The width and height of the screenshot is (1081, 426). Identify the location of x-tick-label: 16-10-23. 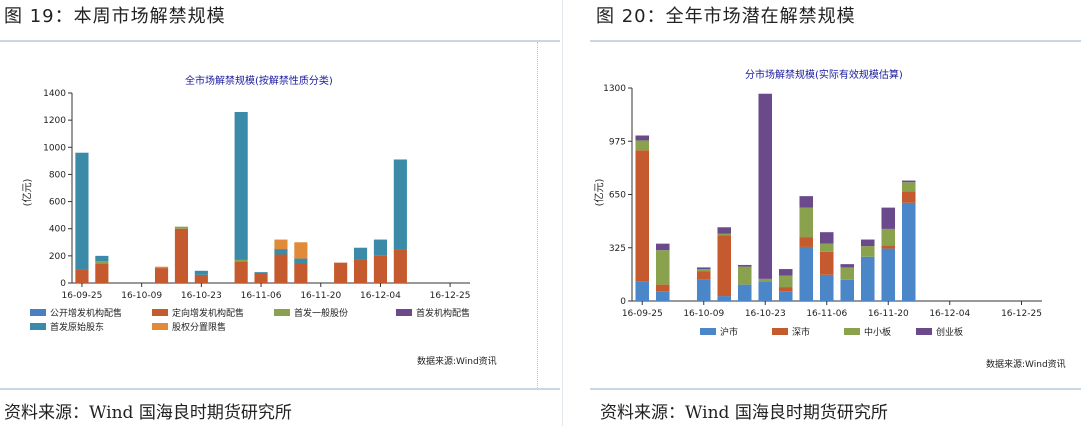
(201, 296).